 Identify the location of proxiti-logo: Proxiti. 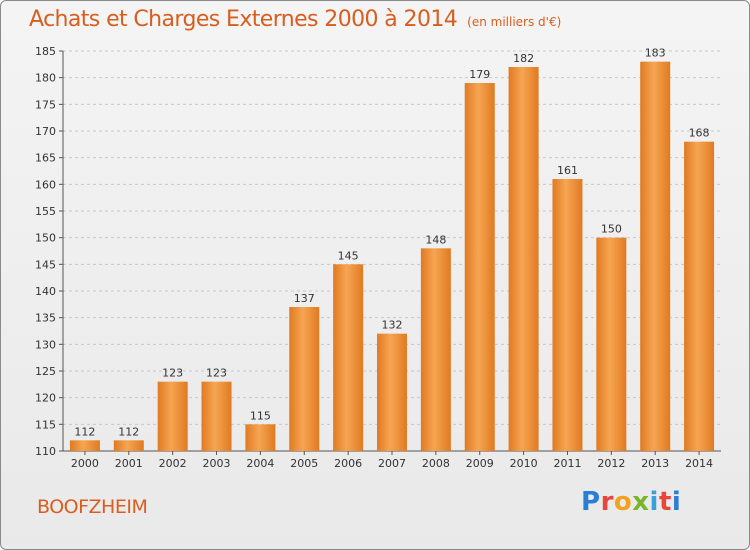
(631, 502).